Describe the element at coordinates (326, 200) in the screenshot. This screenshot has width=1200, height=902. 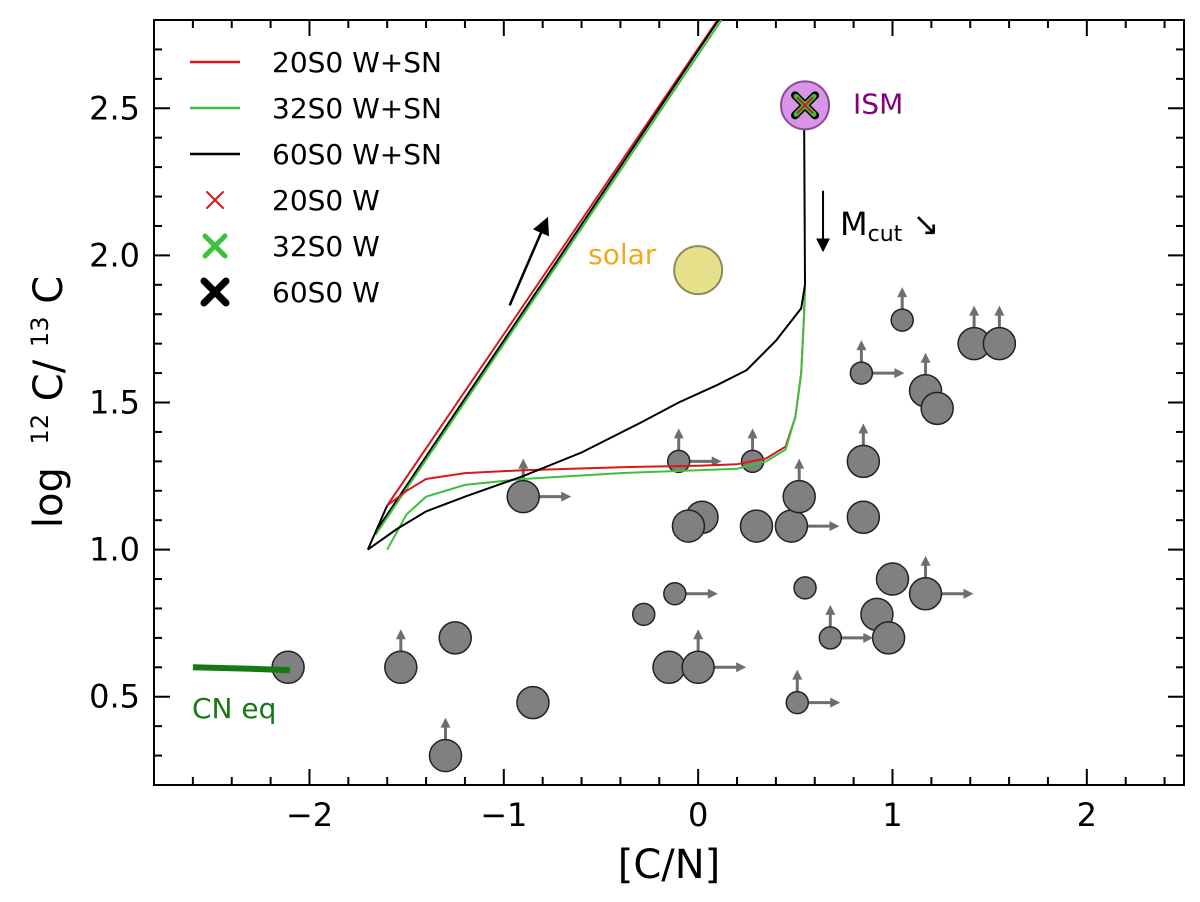
I see `legend-label: 20S0 W` at that location.